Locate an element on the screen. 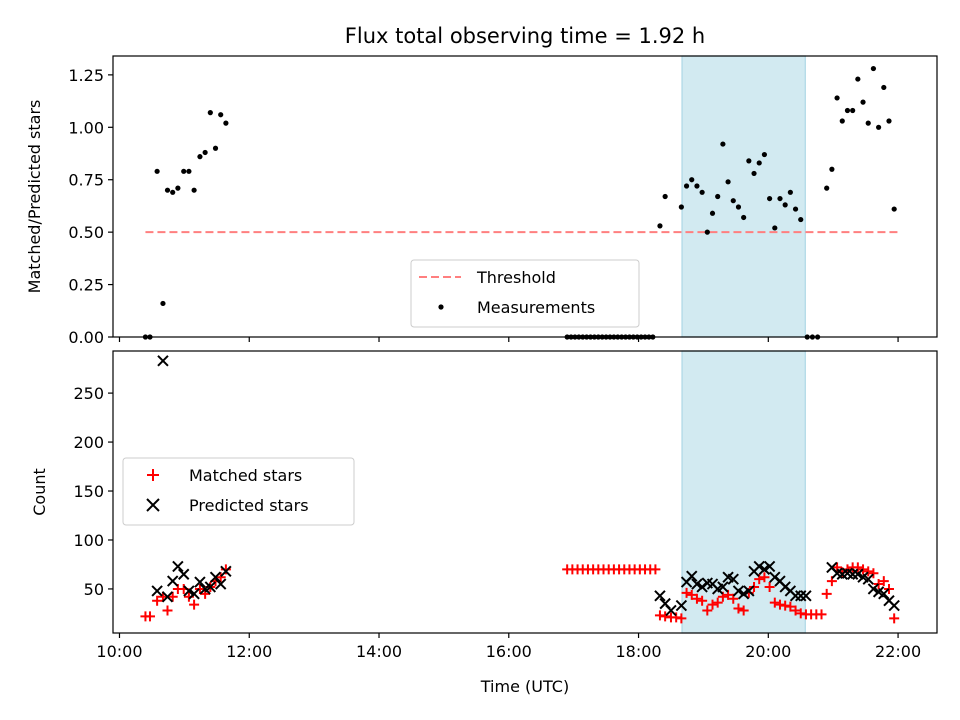  x-tick-label: 10:00 is located at coordinates (119, 651).